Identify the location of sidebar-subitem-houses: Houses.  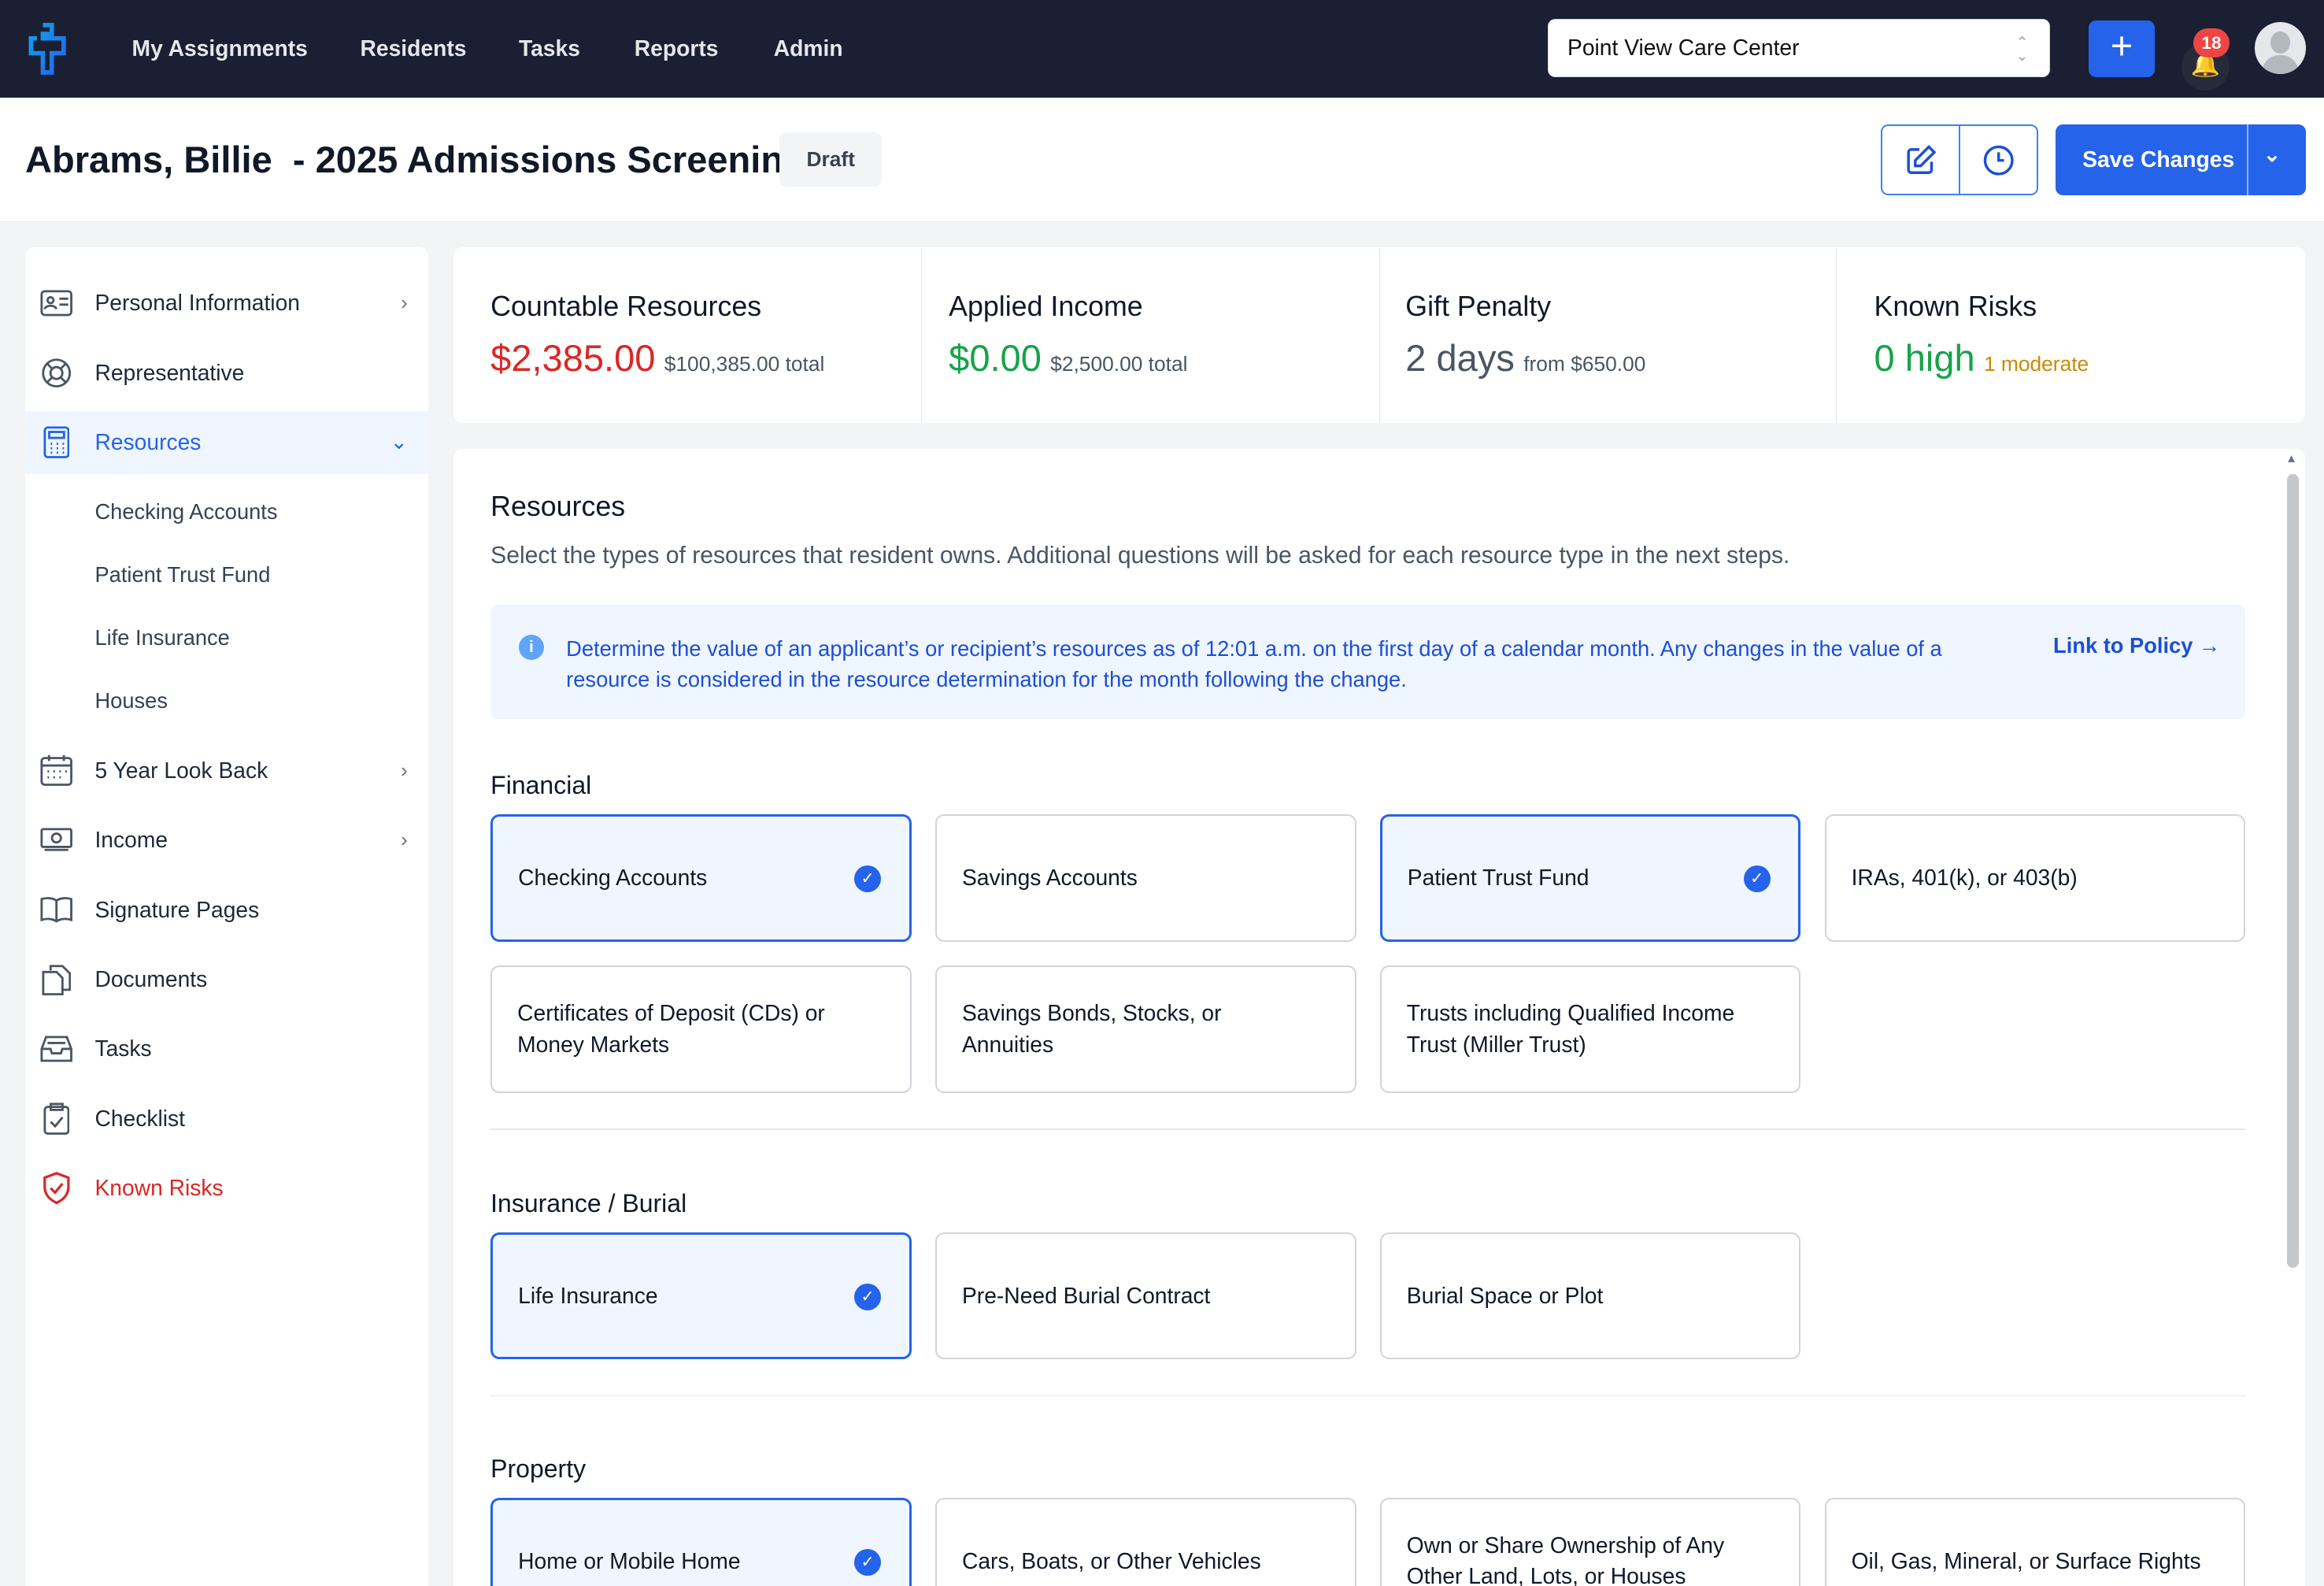
(131, 700).